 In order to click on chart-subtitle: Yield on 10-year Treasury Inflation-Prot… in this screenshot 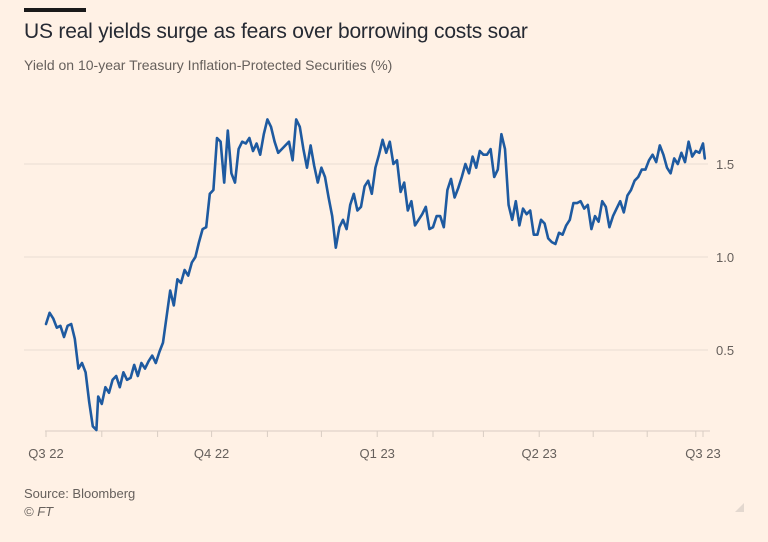, I will do `click(208, 65)`.